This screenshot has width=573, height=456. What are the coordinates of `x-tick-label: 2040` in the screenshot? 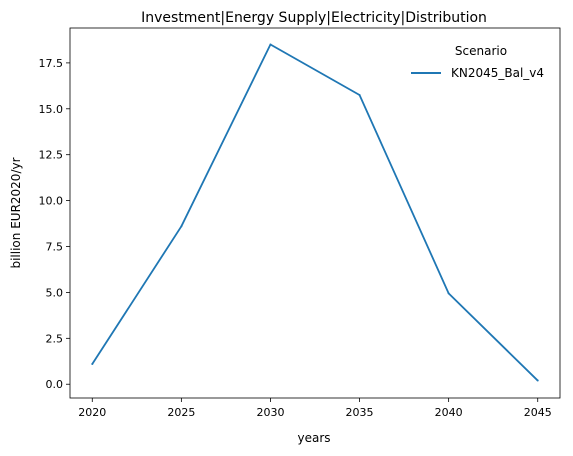 It's located at (449, 412).